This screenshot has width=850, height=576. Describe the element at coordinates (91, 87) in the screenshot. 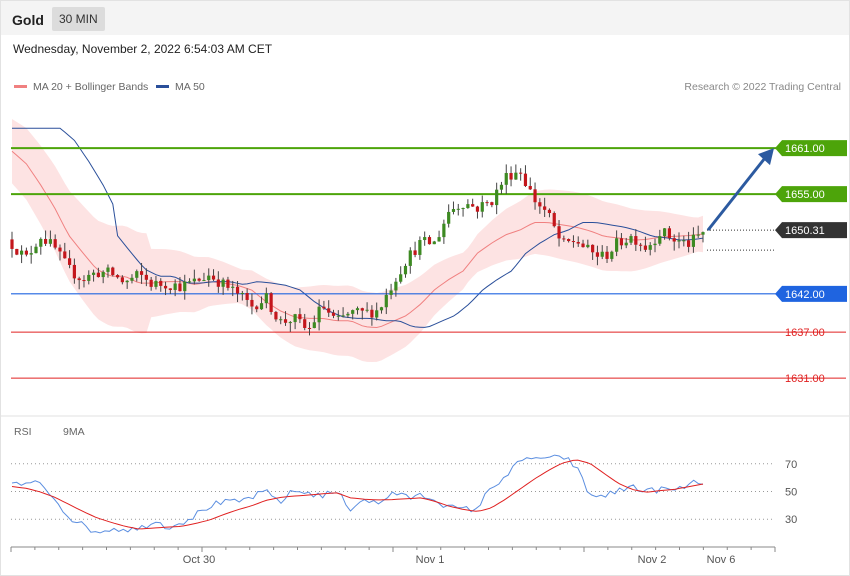

I see `legend-ma20-label: MA 20 + Bollinger Bands` at that location.